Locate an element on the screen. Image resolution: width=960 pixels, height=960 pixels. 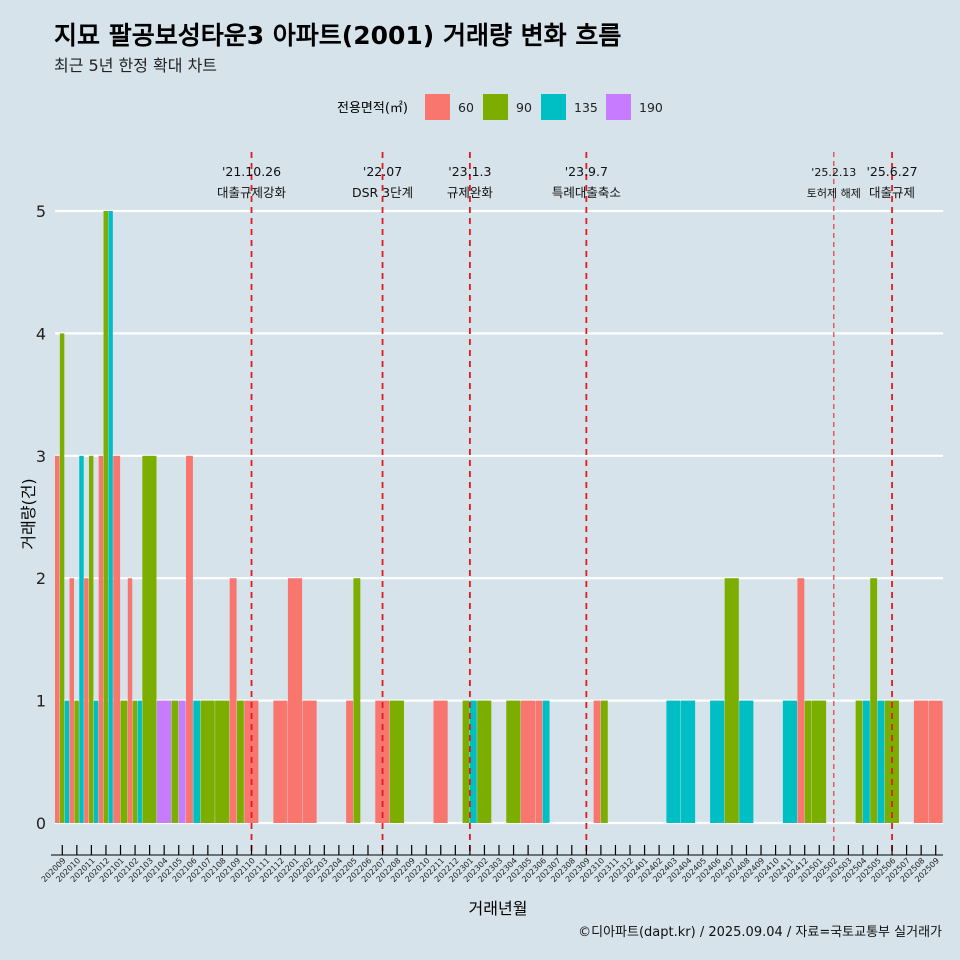
legend-title: 전용면적(㎡) is located at coordinates (372, 108).